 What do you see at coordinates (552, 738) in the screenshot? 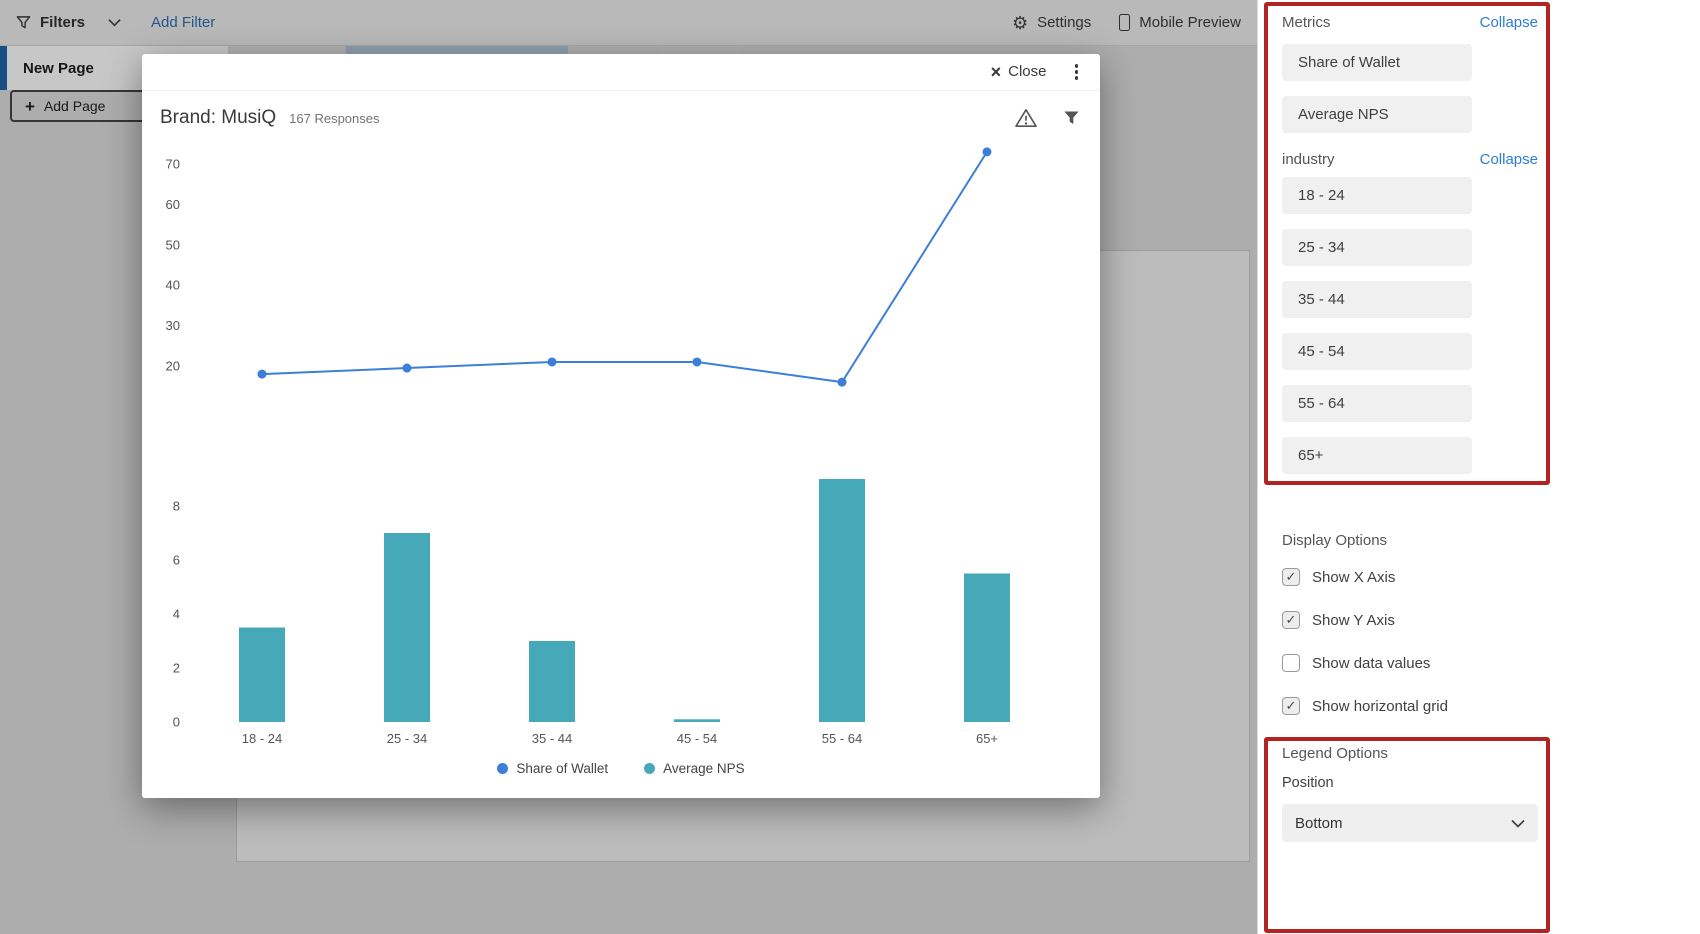
I see `svg-text: 35 - 44` at bounding box center [552, 738].